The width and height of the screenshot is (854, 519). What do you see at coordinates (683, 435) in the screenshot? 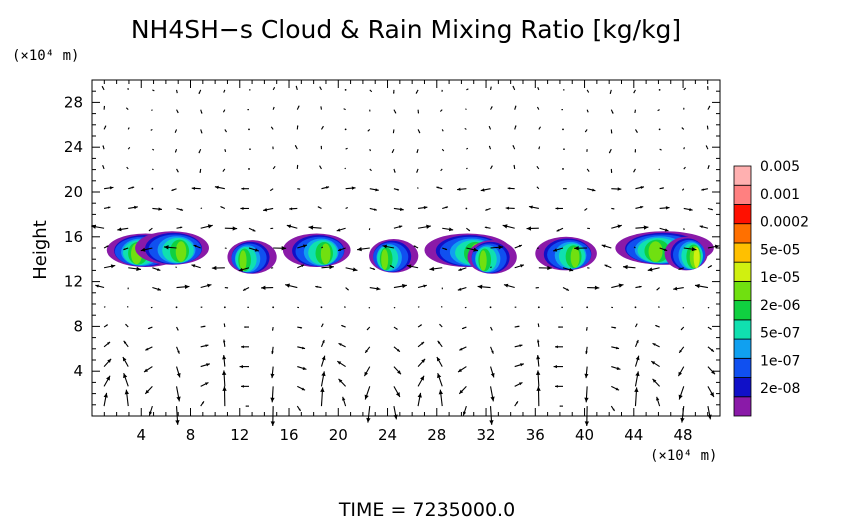
I see `x-tick-label: 48` at bounding box center [683, 435].